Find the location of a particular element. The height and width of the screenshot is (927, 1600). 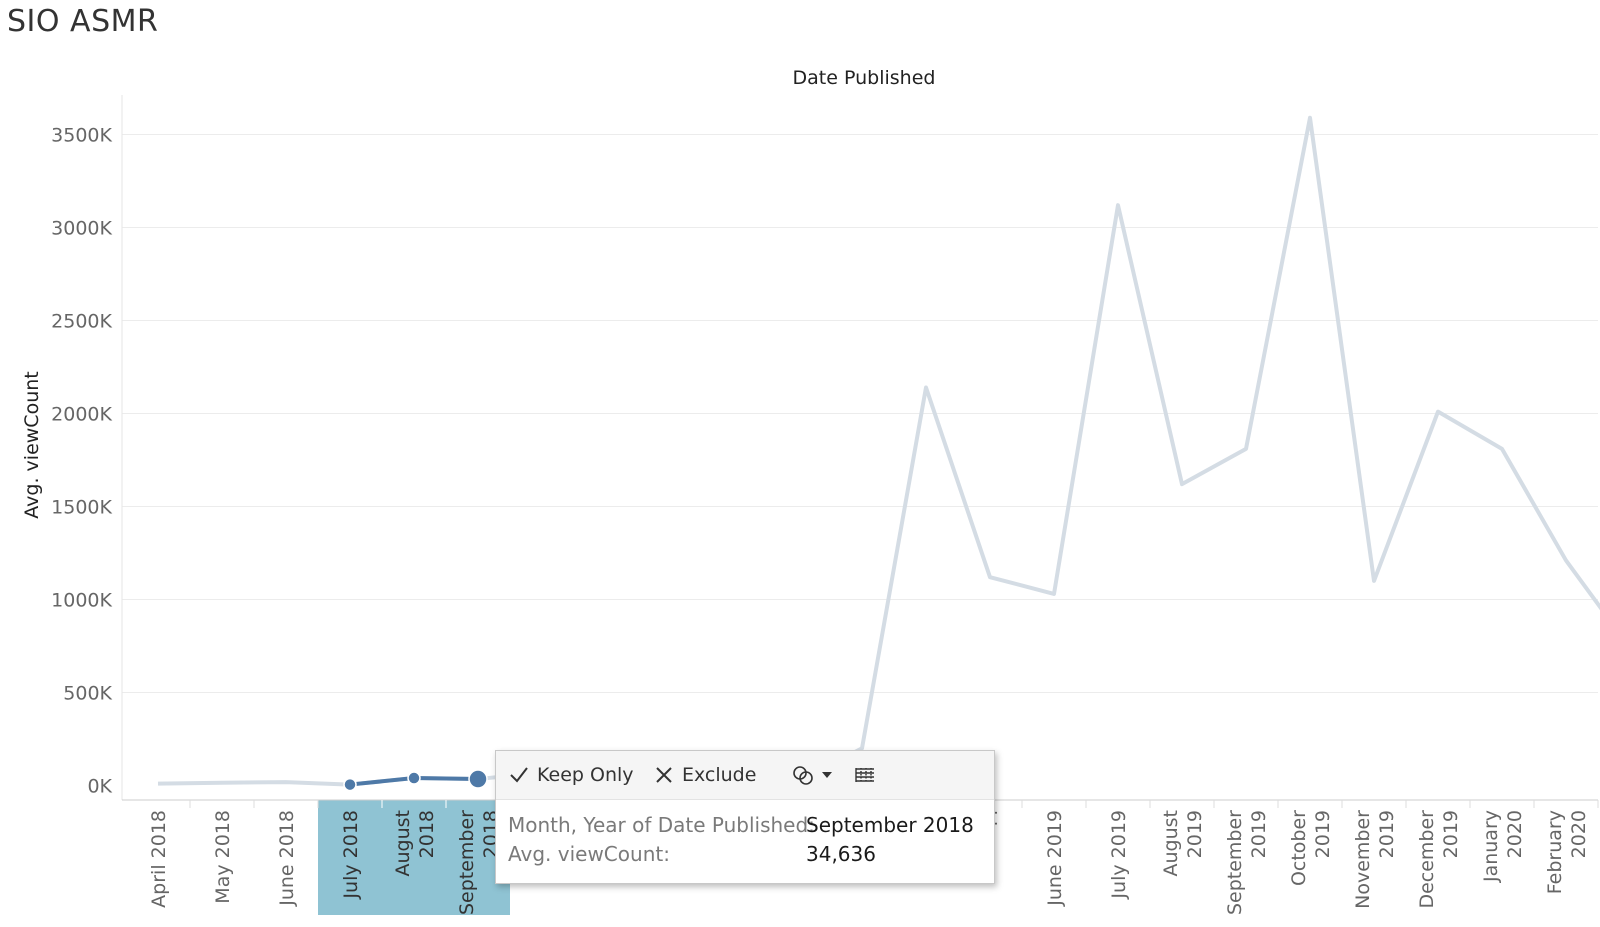

chart-title: Date Published is located at coordinates (864, 78).